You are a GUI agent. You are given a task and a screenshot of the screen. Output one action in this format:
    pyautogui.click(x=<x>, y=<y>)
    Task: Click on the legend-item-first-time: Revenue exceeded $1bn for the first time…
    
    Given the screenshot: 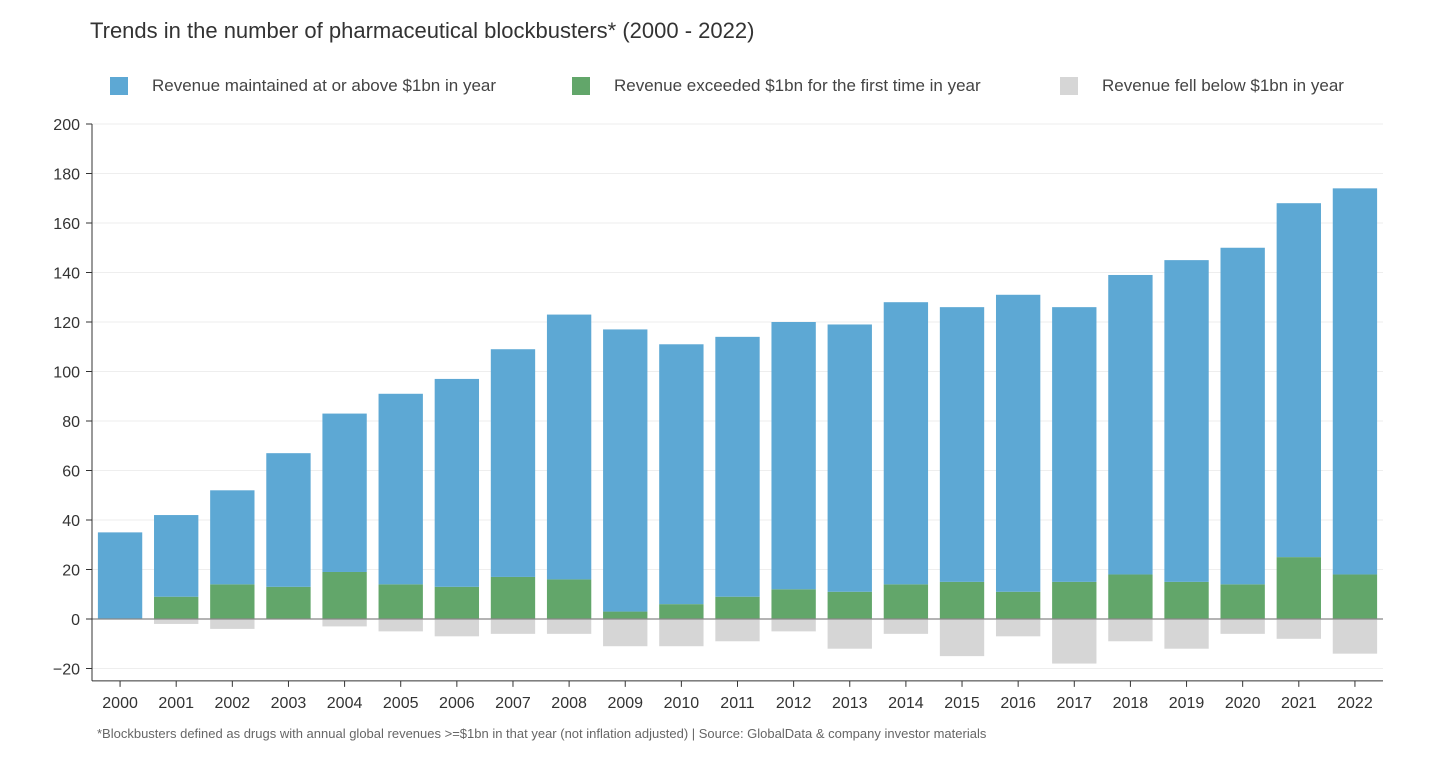 What is the action you would take?
    pyautogui.click(x=776, y=86)
    